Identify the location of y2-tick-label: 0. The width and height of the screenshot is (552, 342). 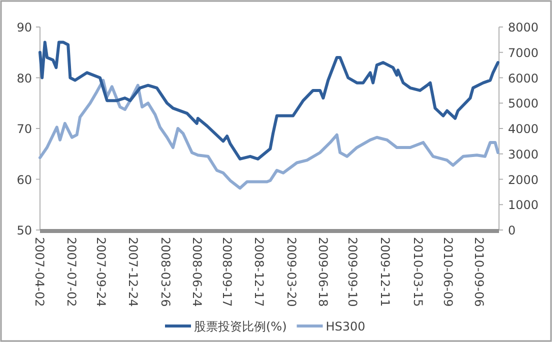
(512, 231).